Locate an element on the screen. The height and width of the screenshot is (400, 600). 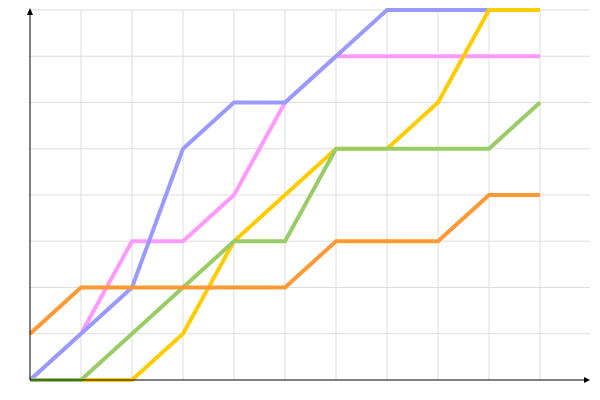
x-axis-arrow is located at coordinates (587, 380).